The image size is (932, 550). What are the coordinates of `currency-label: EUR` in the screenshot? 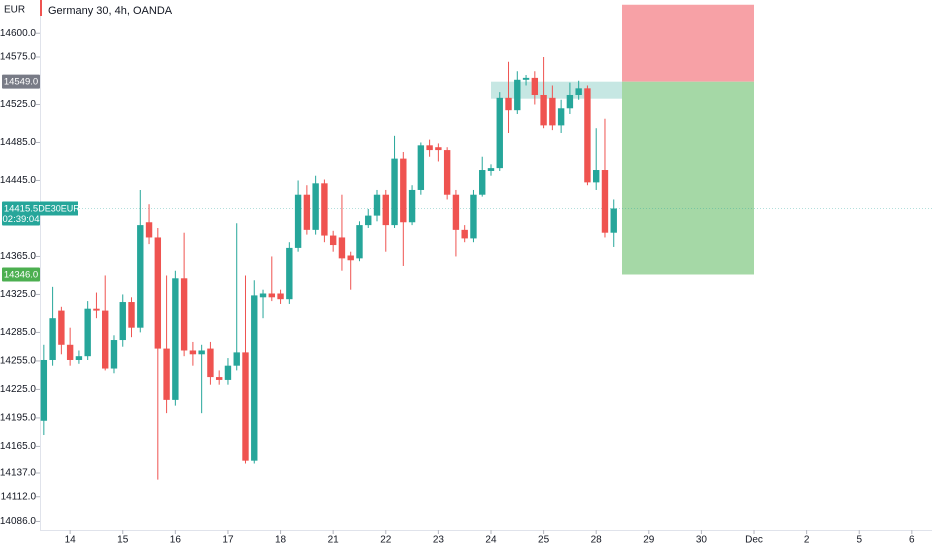 It's located at (14, 10).